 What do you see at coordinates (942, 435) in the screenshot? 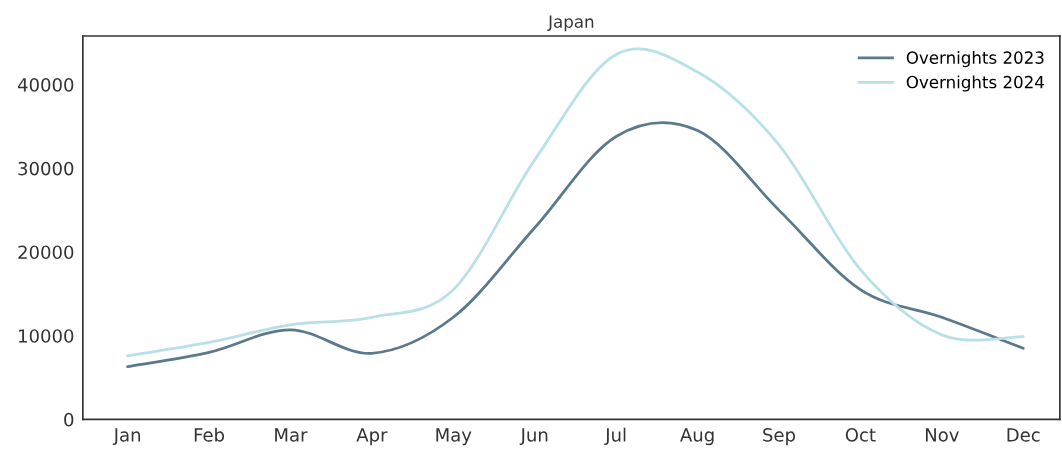
I see `x-tick-label: Nov` at bounding box center [942, 435].